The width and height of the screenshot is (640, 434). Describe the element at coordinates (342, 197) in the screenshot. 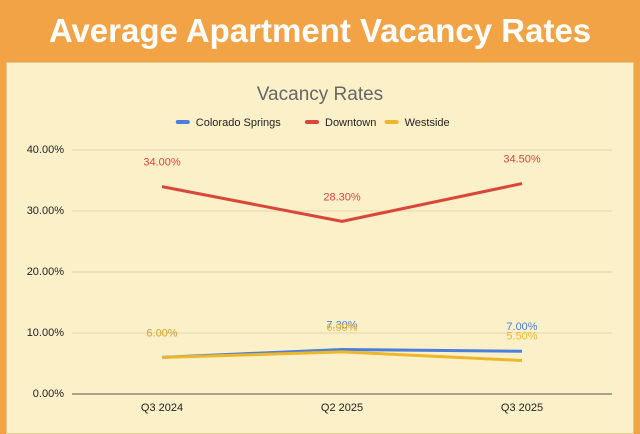

I see `data-label: 28.30%` at that location.